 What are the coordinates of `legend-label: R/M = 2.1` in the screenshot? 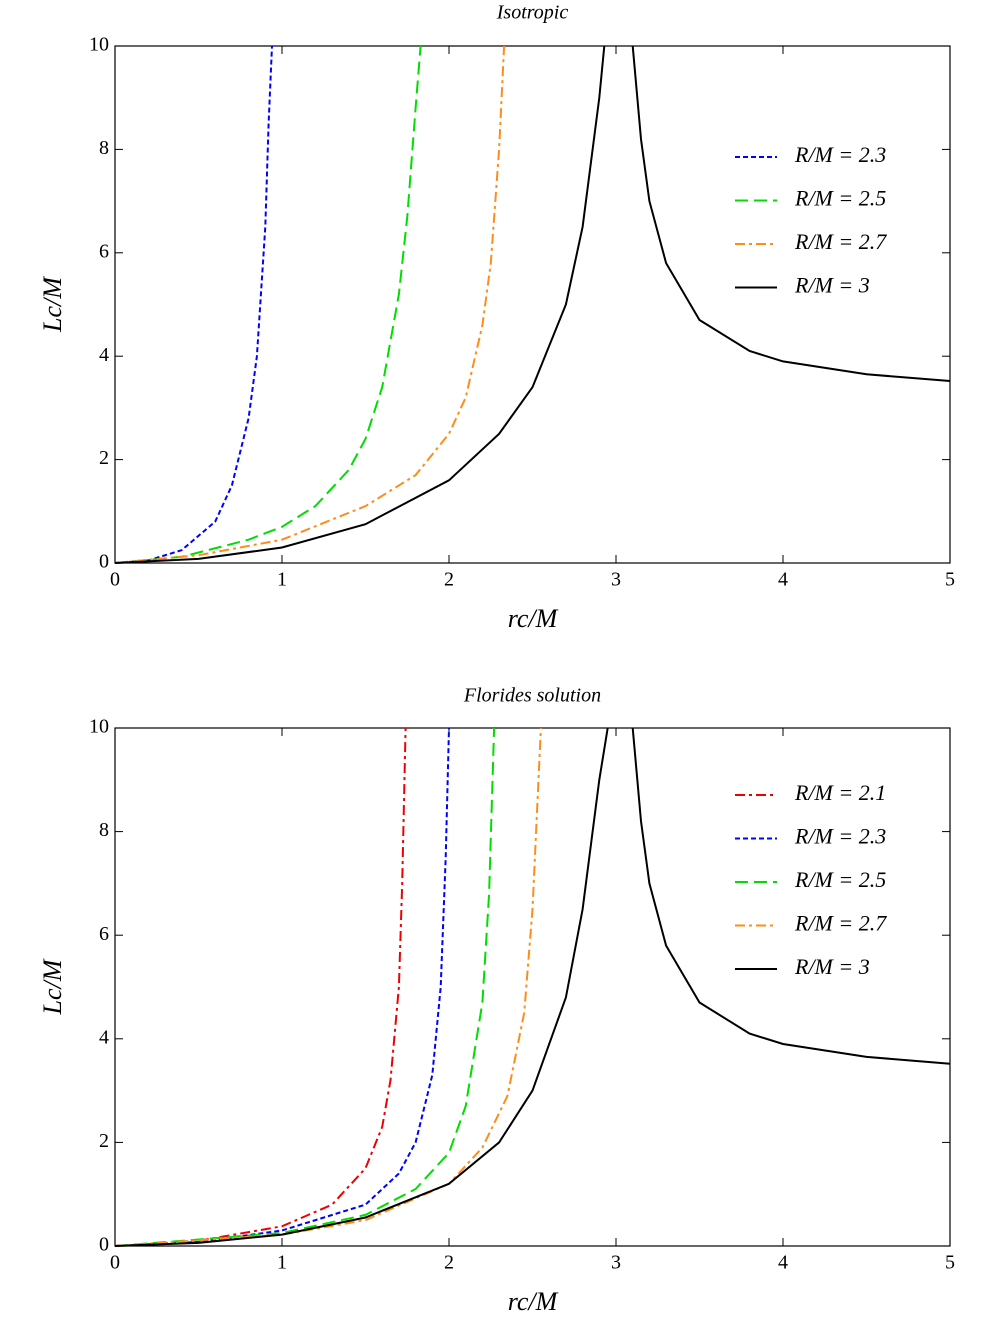 It's located at (840, 792).